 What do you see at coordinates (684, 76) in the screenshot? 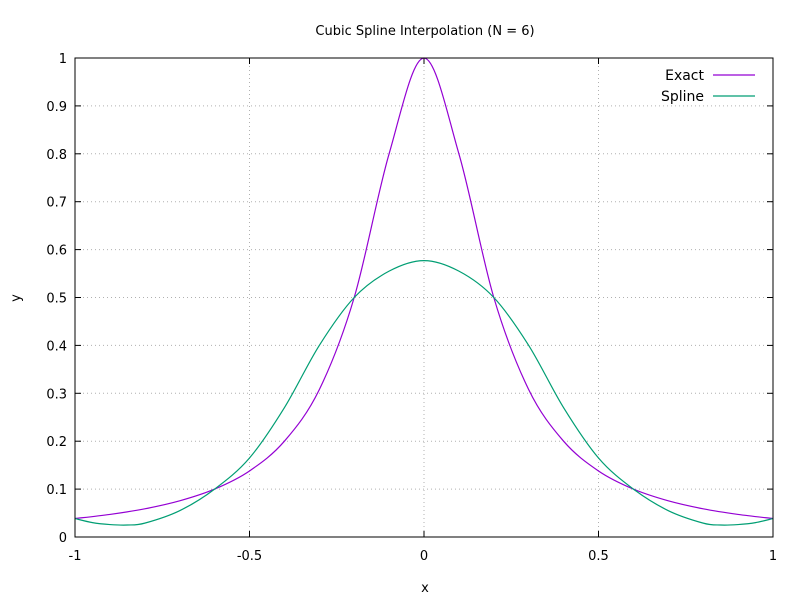
I see `legend-label-exact: Exact` at bounding box center [684, 76].